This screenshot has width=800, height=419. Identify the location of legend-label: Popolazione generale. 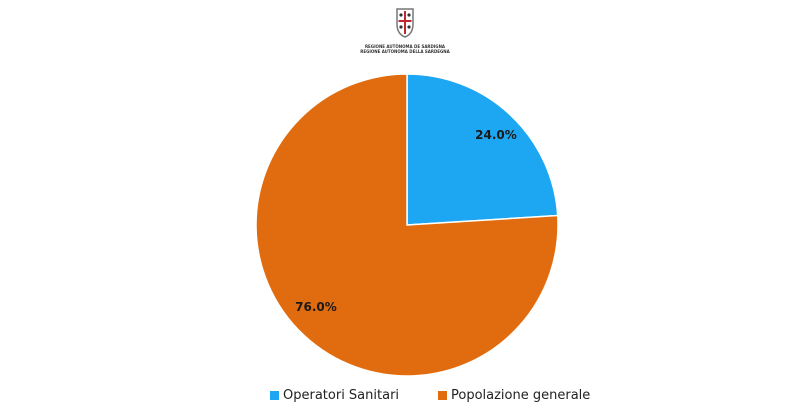
(521, 395).